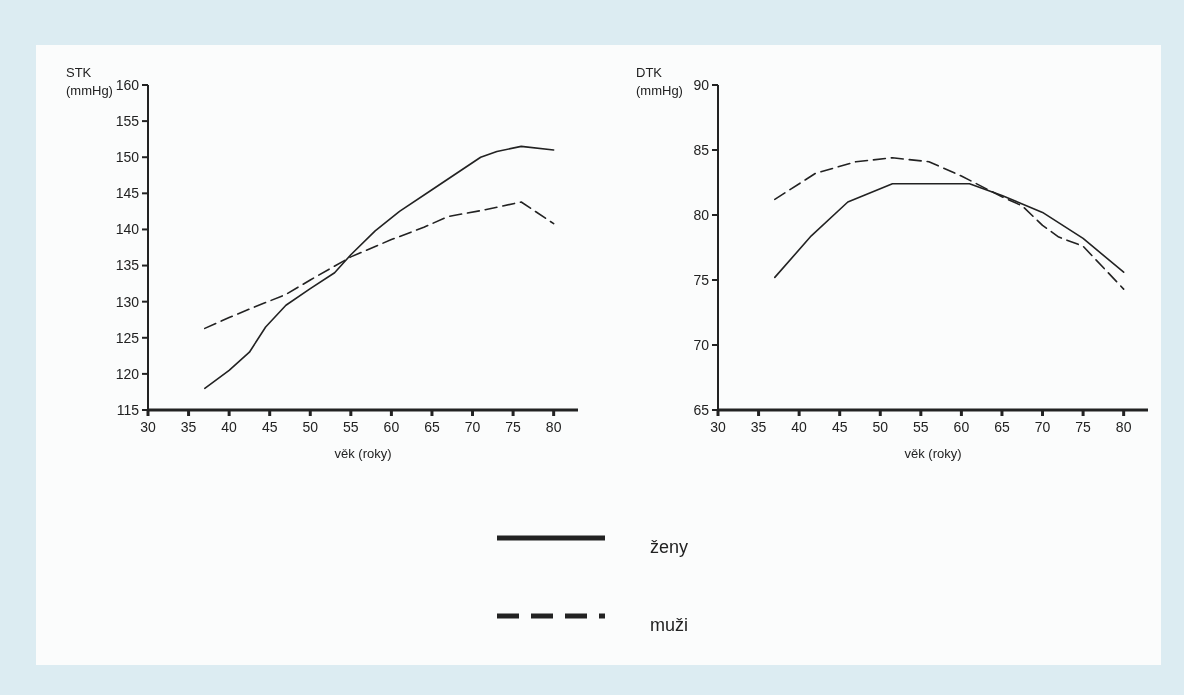 Image resolution: width=1184 pixels, height=695 pixels. I want to click on y-tick-label: 70, so click(701, 344).